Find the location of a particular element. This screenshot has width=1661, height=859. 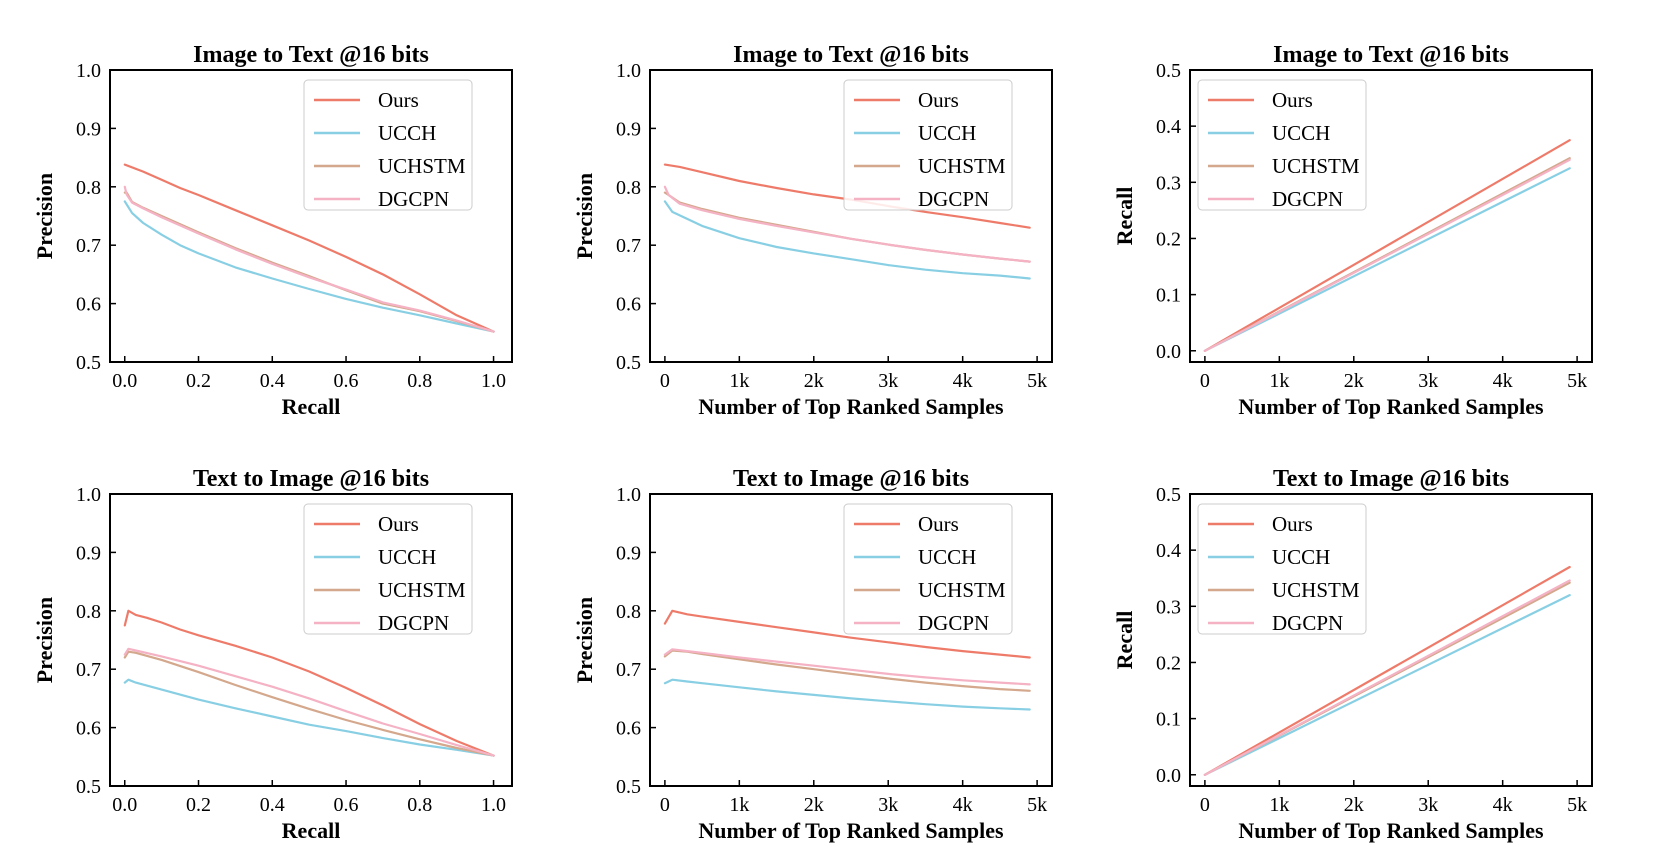

y-tick-label: 0.4 is located at coordinates (1168, 127).